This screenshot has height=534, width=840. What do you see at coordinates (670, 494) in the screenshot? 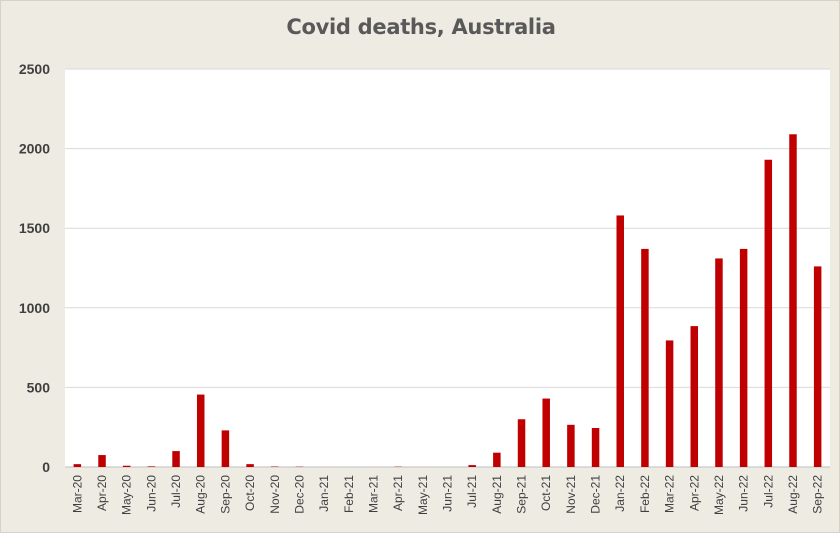
I see `x-tick-label: Mar-22` at bounding box center [670, 494].